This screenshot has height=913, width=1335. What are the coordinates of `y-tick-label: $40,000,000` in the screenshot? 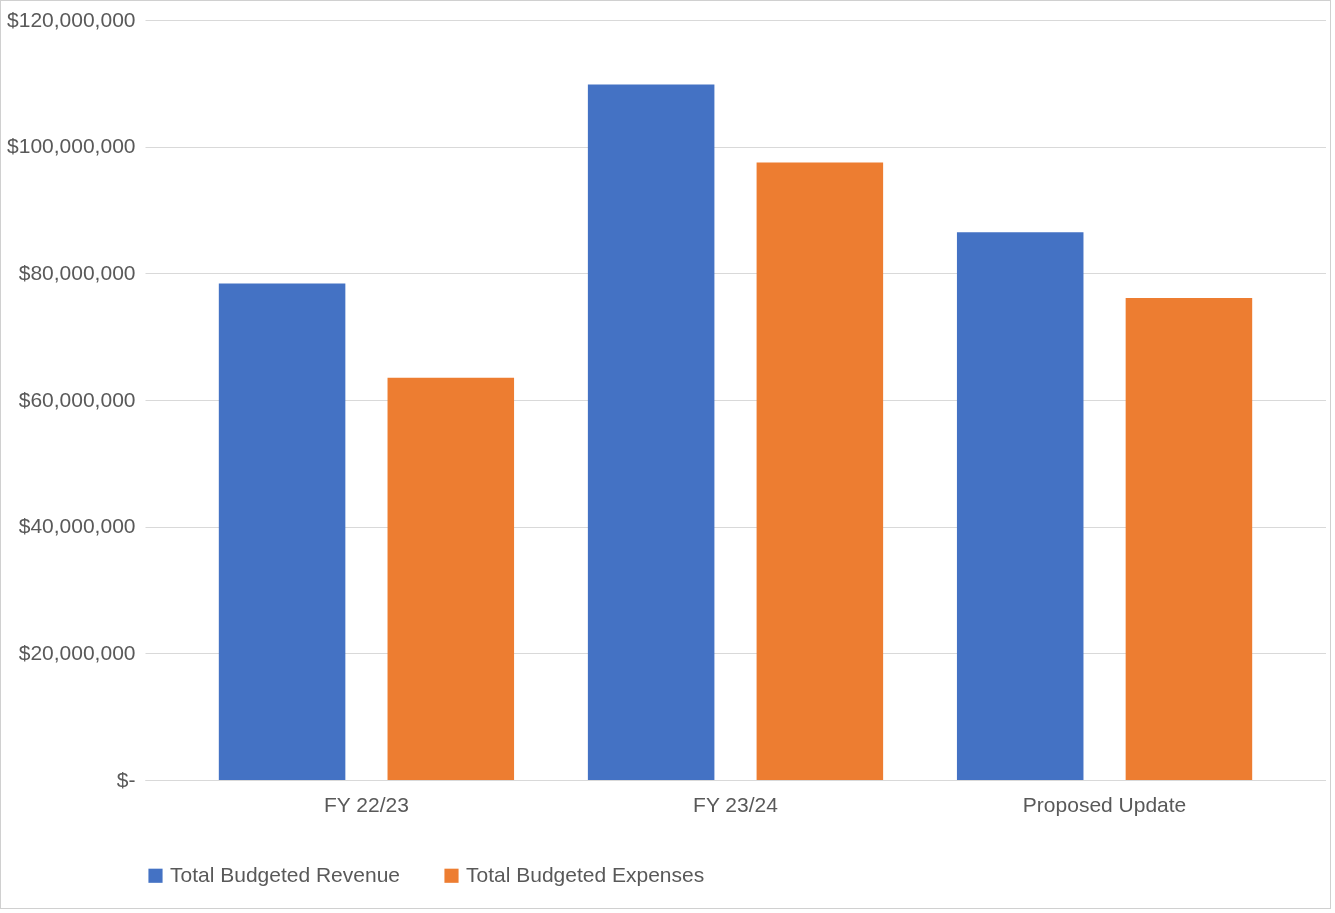 It's located at (77, 526).